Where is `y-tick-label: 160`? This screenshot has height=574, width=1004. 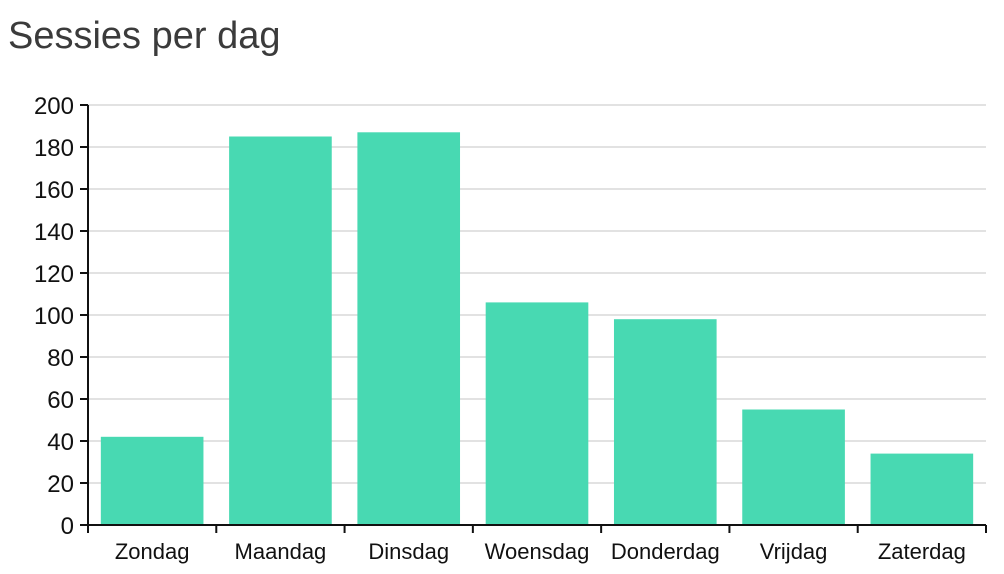
y-tick-label: 160 is located at coordinates (54, 190).